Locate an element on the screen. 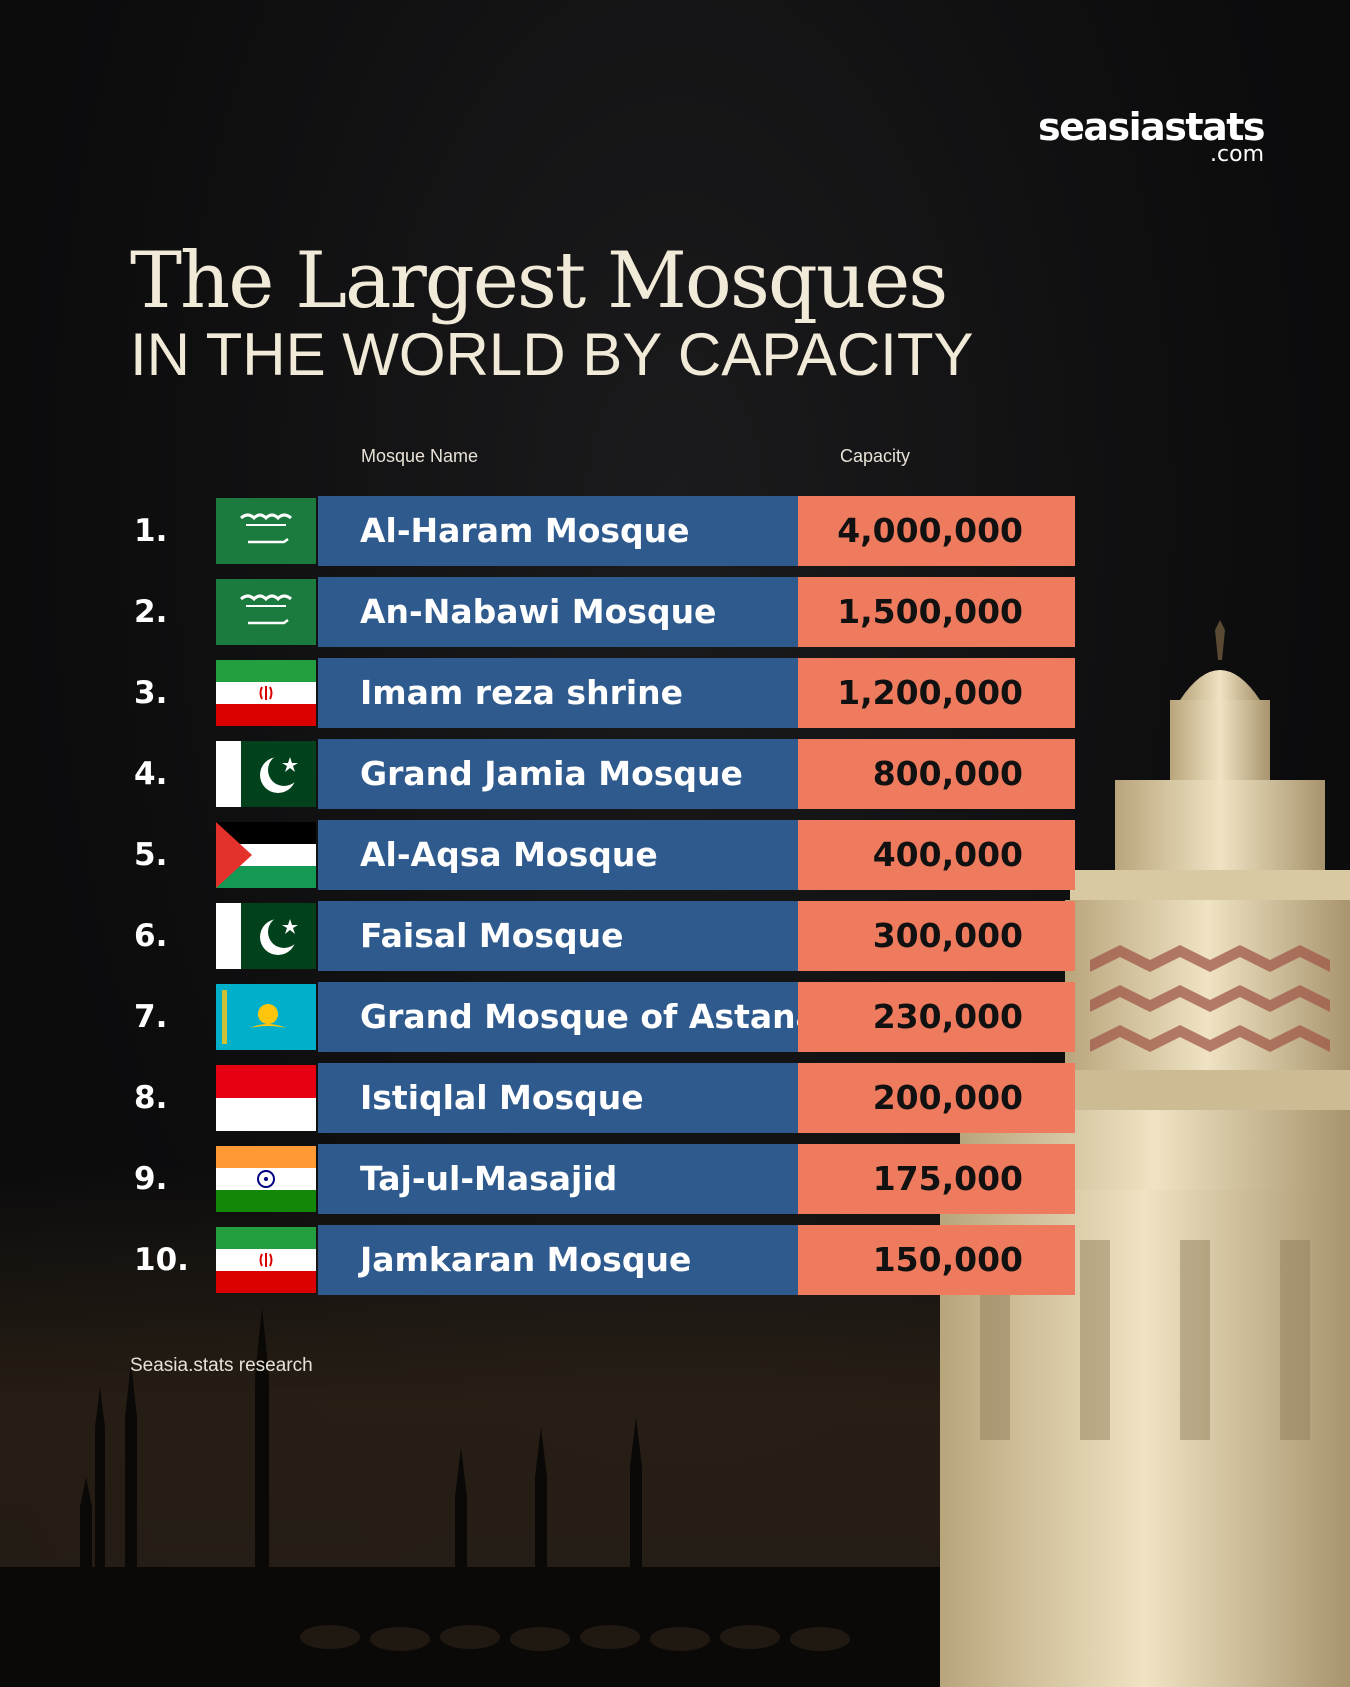 This screenshot has width=1350, height=1687. table-row: 6. Faisal Mosque 300,000 is located at coordinates (602, 936).